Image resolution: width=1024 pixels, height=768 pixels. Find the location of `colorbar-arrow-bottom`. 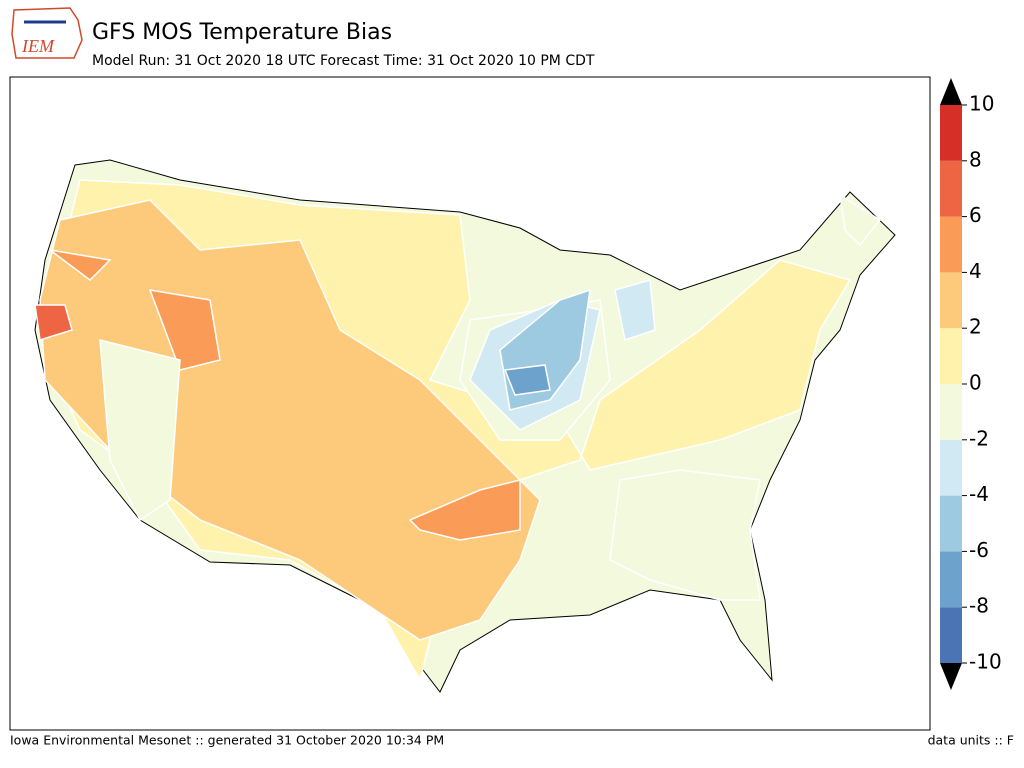

colorbar-arrow-bottom is located at coordinates (951, 676).